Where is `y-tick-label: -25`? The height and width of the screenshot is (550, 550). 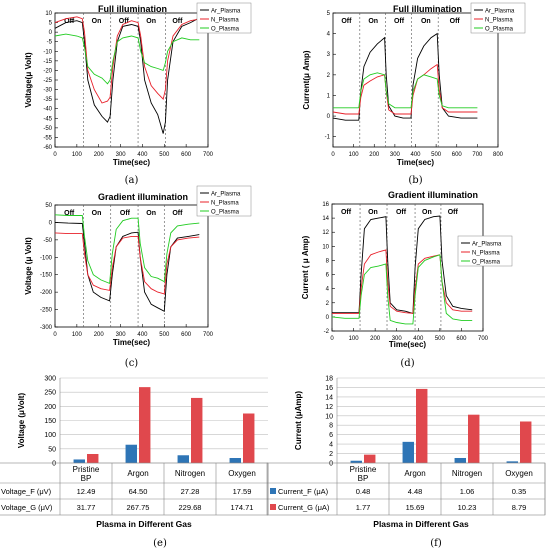 y-tick-label: -25 is located at coordinates (47, 81).